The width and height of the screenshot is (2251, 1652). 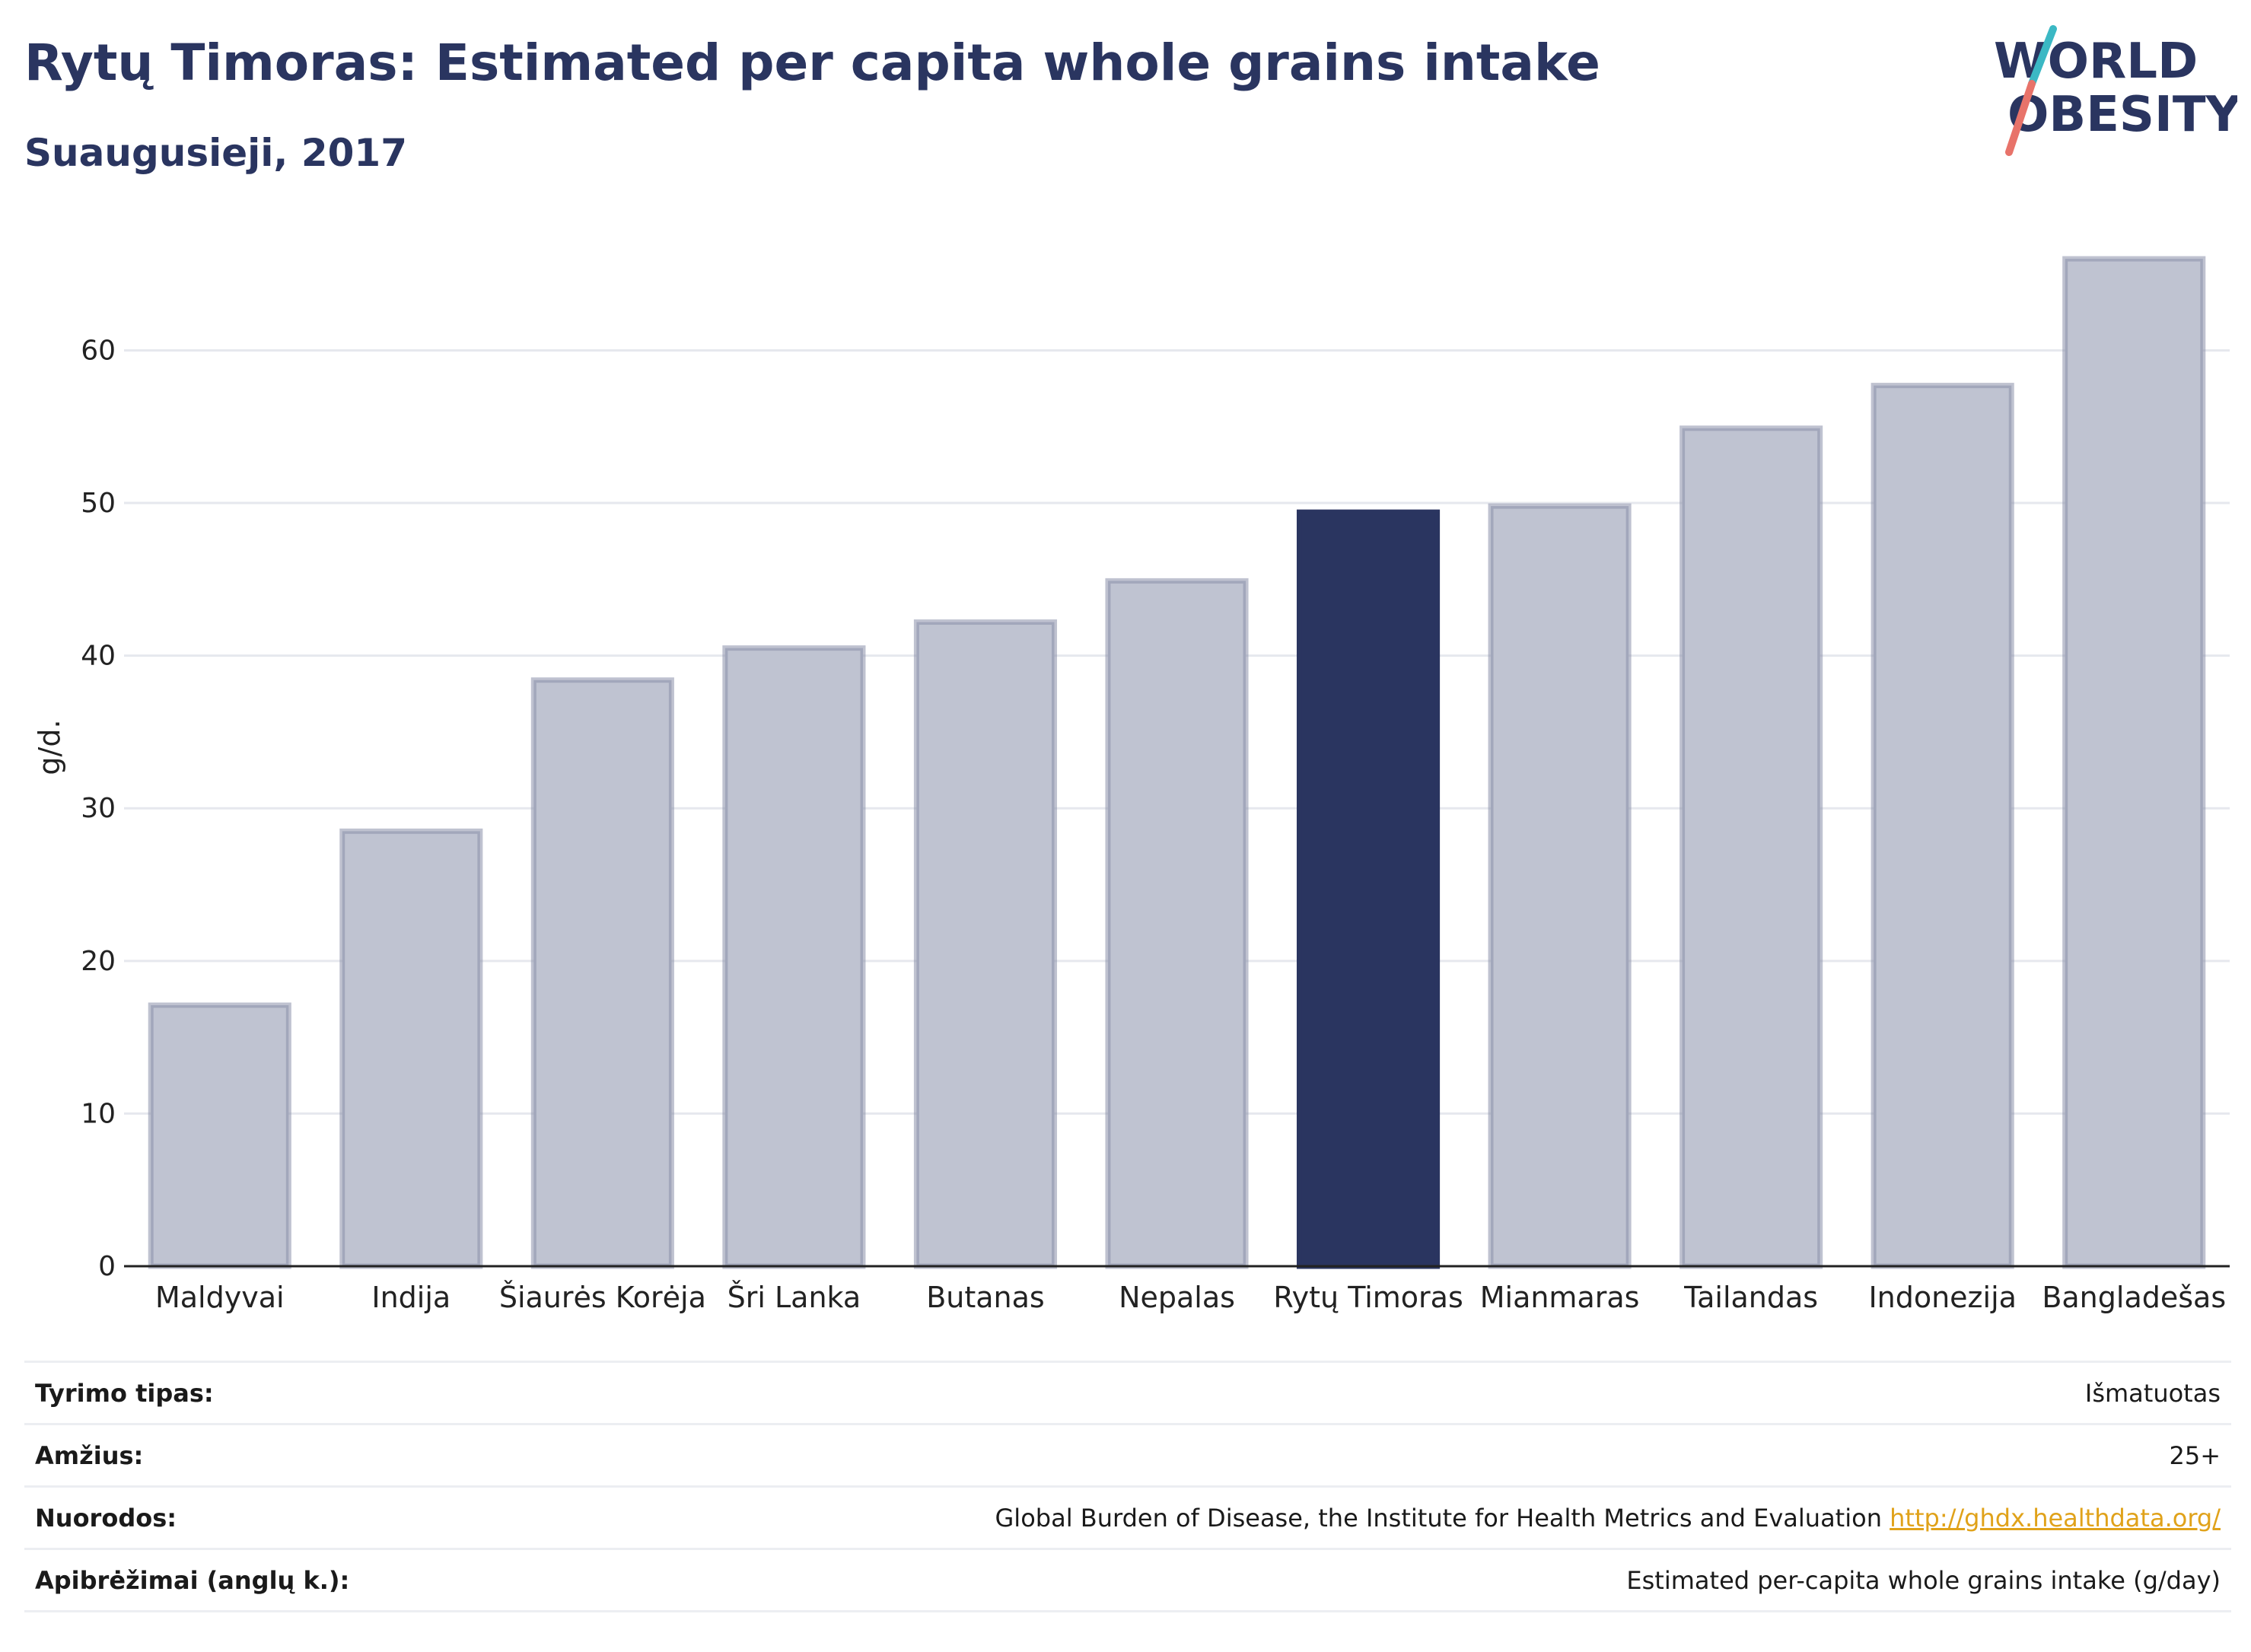 What do you see at coordinates (794, 1297) in the screenshot?
I see `x-tick-label: Šri Lanka` at bounding box center [794, 1297].